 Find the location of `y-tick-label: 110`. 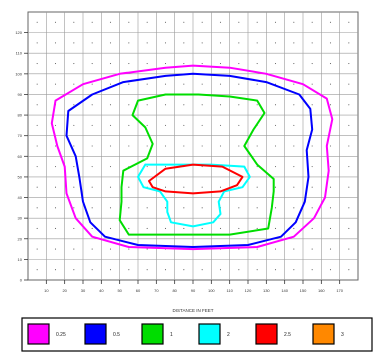

y-tick-label: 110 is located at coordinates (19, 53).